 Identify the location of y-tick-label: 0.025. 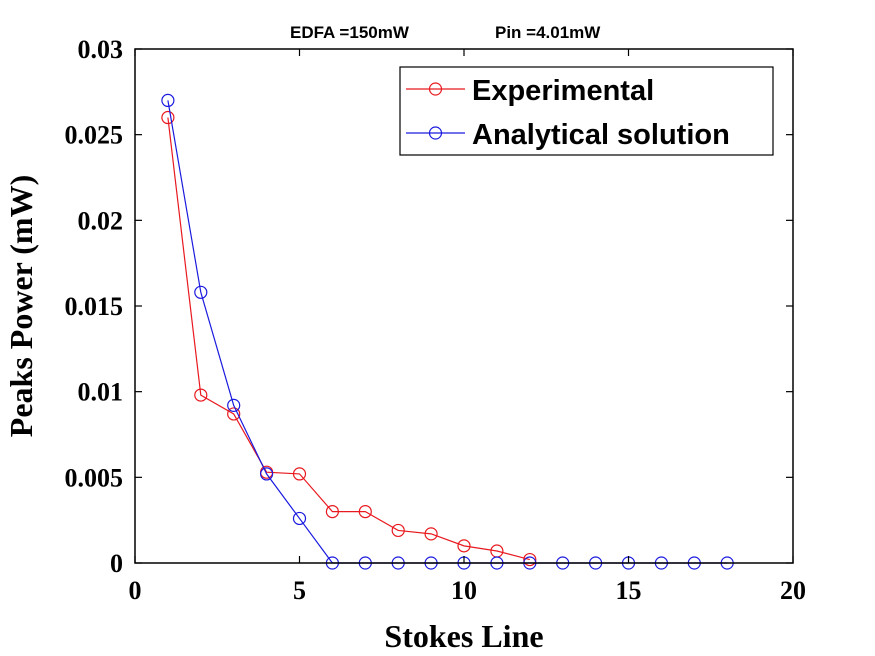
(94, 135).